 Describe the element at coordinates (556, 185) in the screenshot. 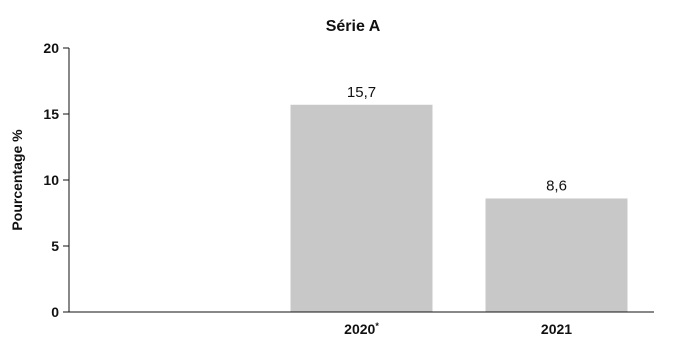

I see `bar-value-label: 8,6` at that location.